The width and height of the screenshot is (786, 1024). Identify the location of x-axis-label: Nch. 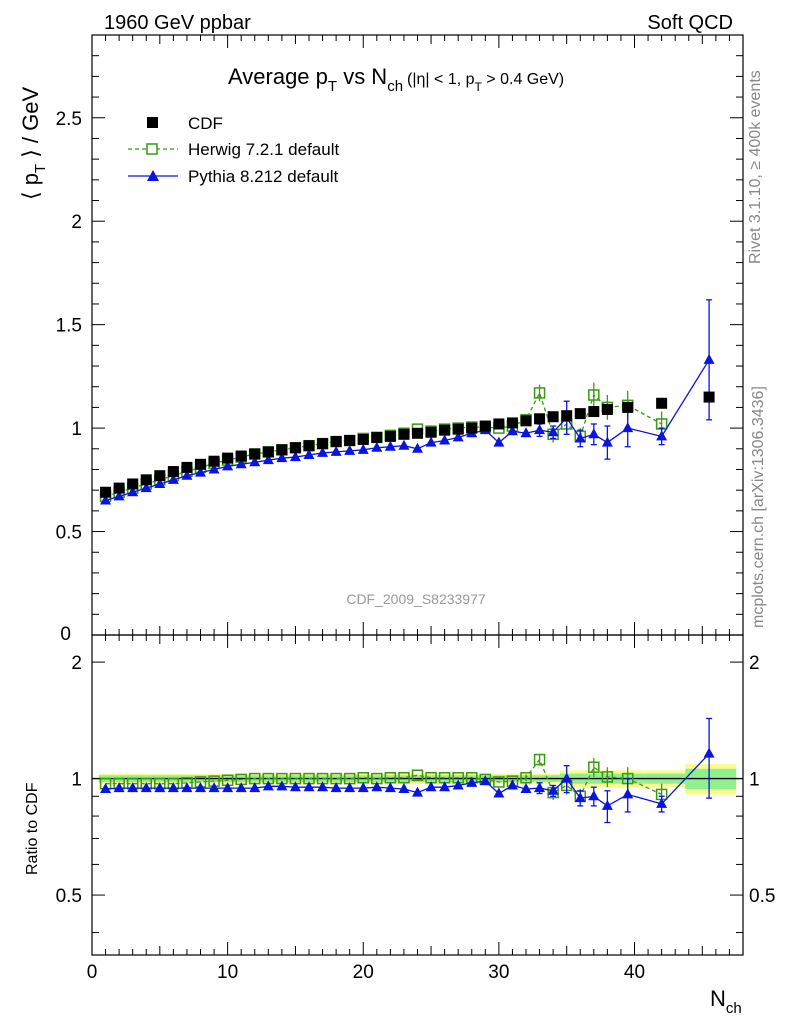
(726, 1001).